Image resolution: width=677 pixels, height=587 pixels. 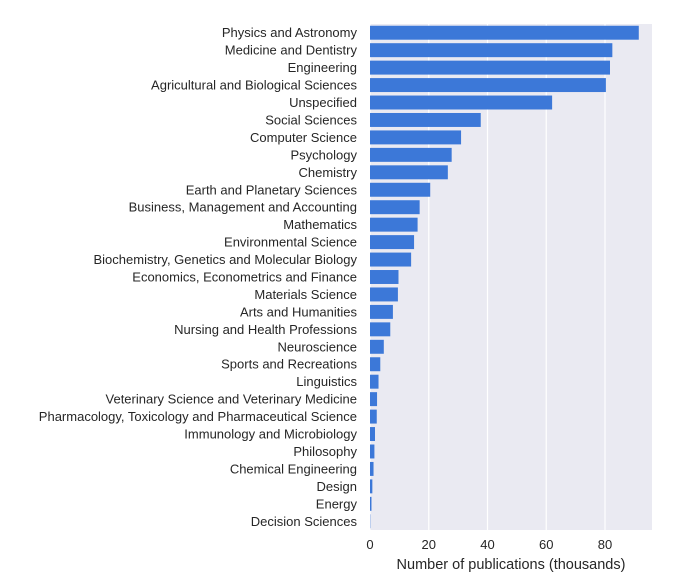 I want to click on category-label: Chemical Engineering, so click(x=293, y=468).